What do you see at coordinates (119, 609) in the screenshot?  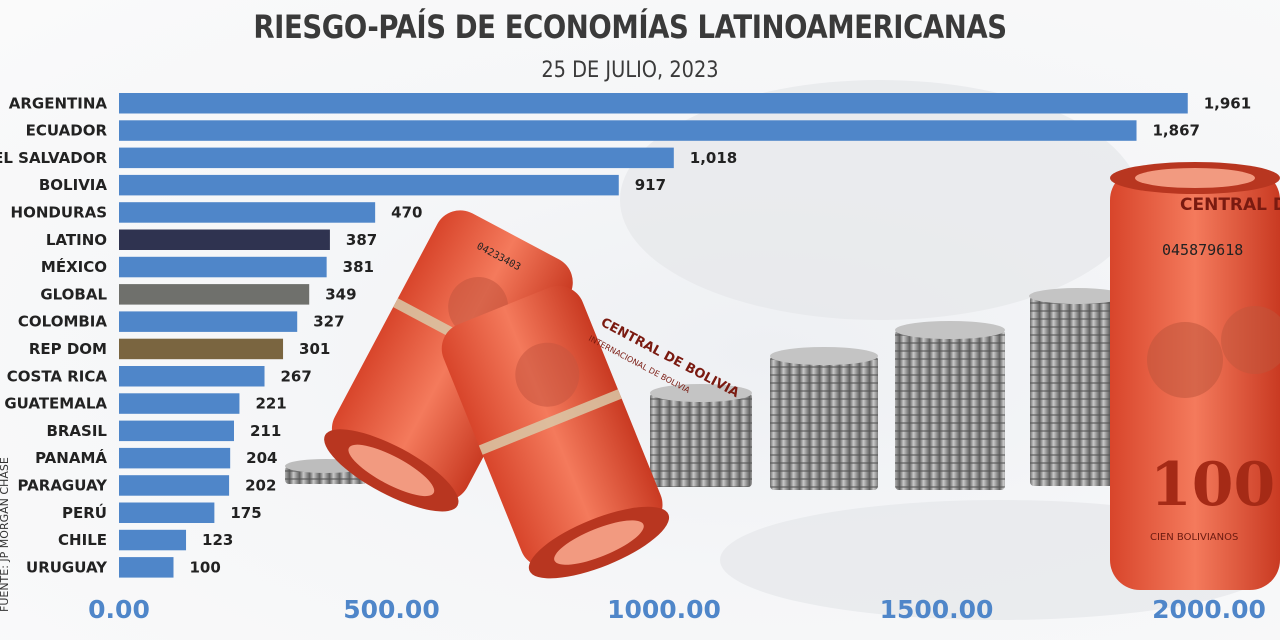 I see `x-tick-label: 0.00` at bounding box center [119, 609].